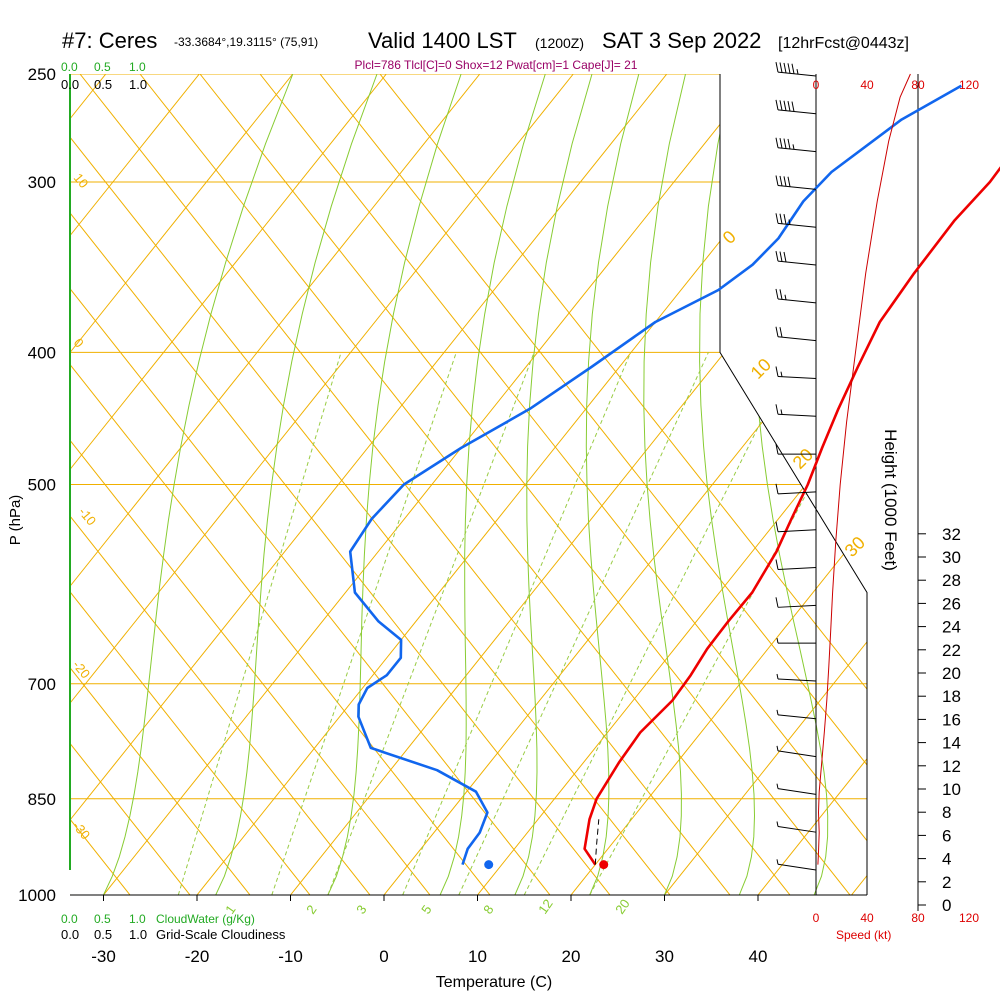 The width and height of the screenshot is (1000, 1000). I want to click on y-tick-label: 400, so click(42, 352).